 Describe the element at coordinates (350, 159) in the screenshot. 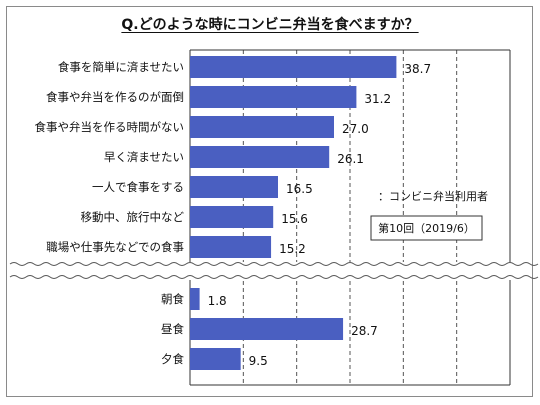

I see `value-label: 26.1` at that location.